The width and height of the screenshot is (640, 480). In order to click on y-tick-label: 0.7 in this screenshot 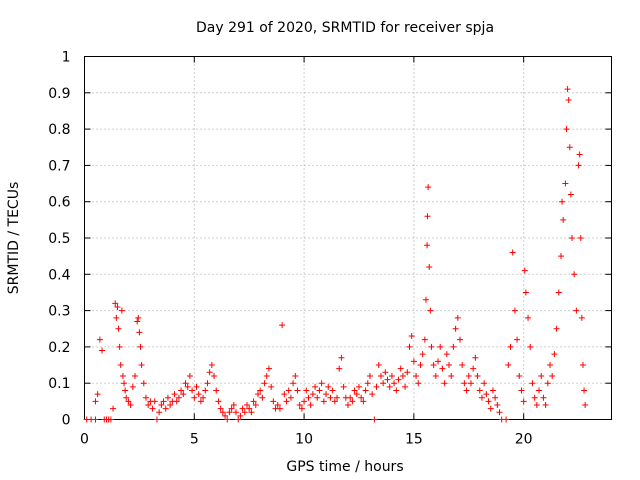, I will do `click(59, 166)`.